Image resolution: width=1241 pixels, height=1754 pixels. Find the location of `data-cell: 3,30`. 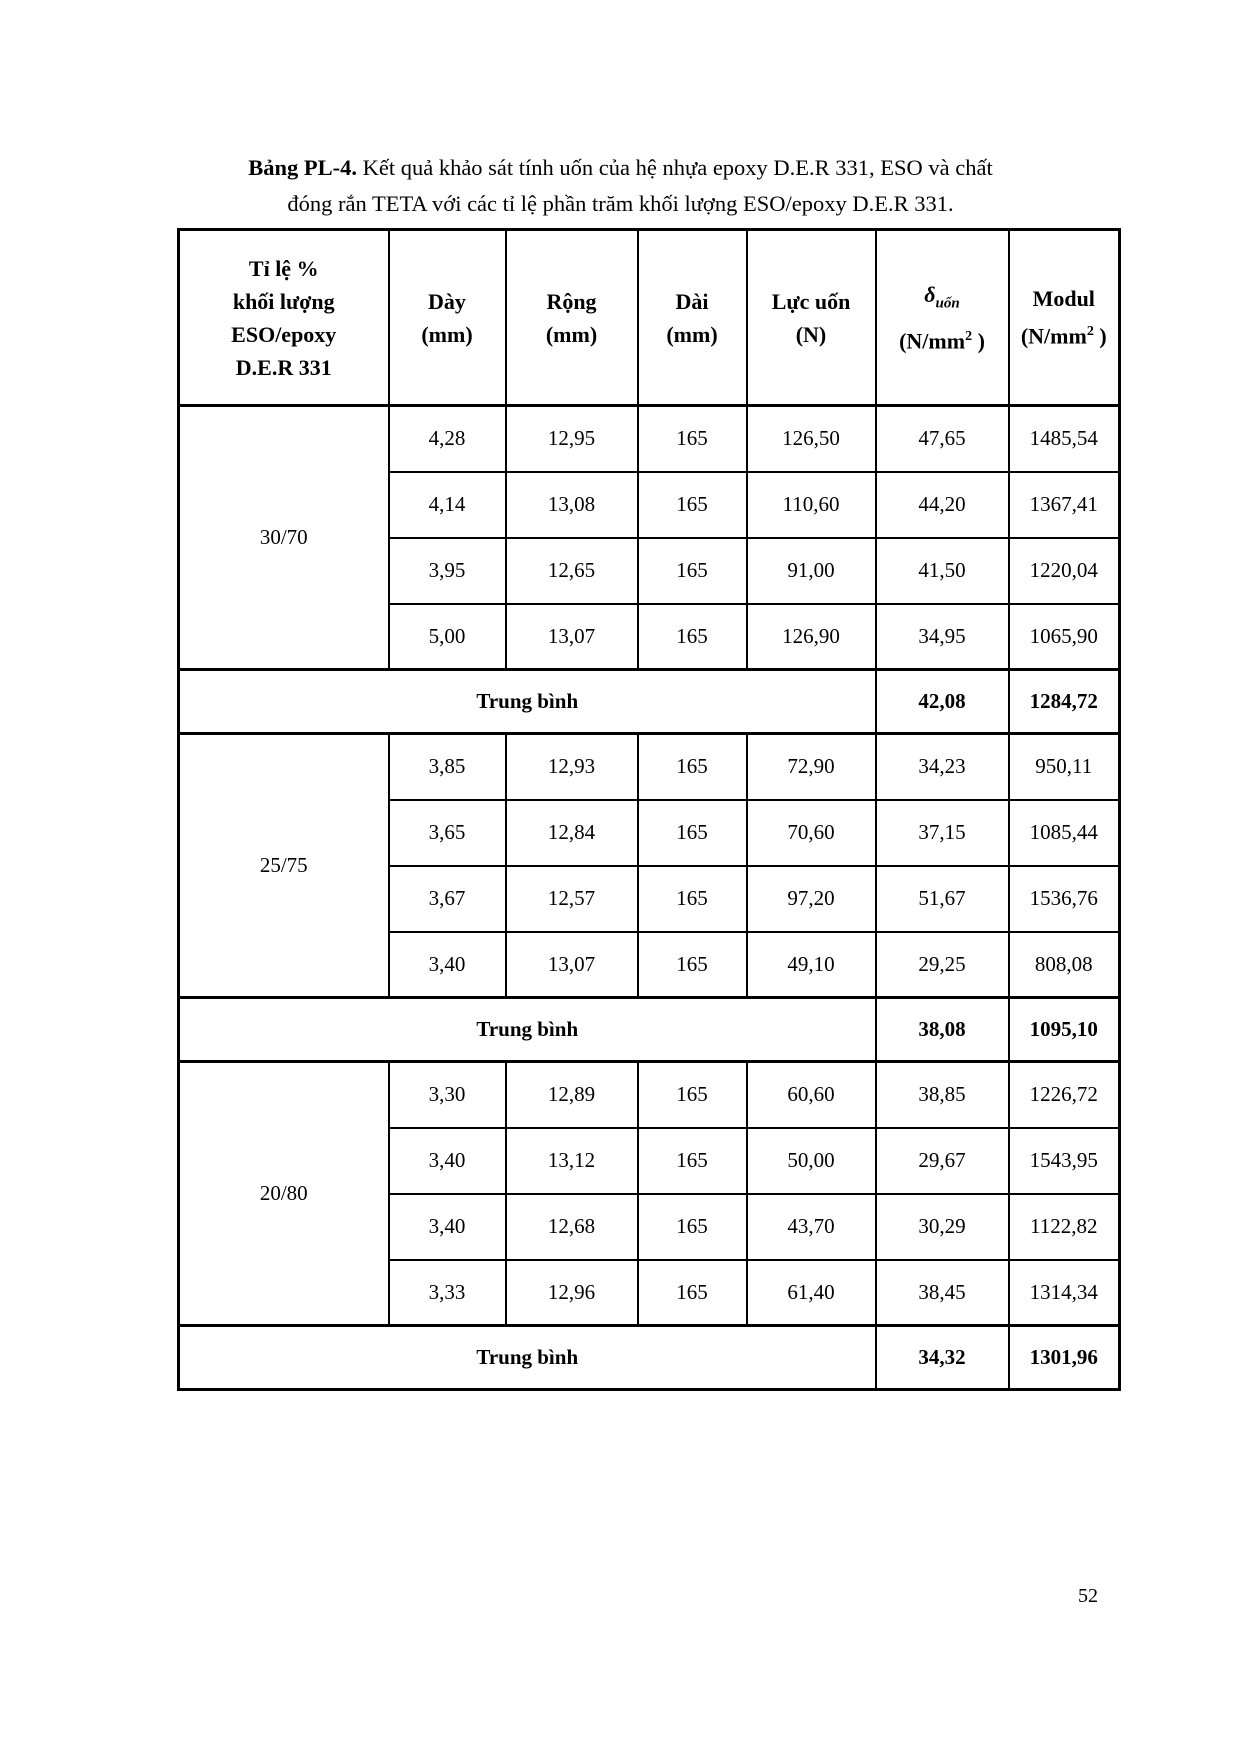

data-cell: 3,30 is located at coordinates (447, 1094).